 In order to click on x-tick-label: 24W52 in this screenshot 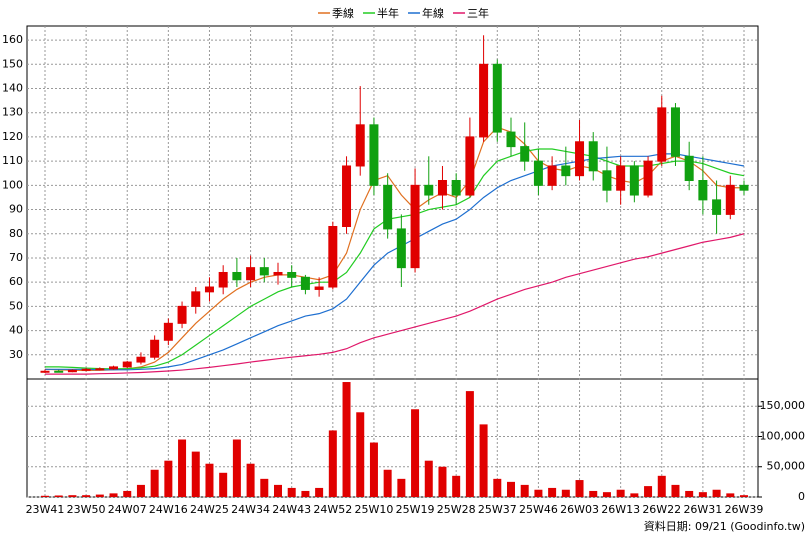, I will do `click(332, 509)`.